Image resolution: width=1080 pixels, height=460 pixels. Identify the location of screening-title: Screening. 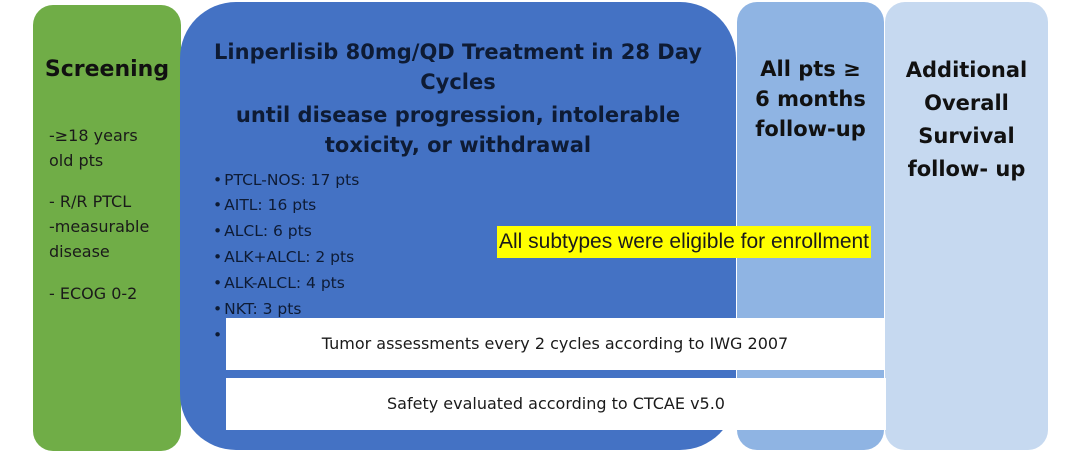
(107, 69).